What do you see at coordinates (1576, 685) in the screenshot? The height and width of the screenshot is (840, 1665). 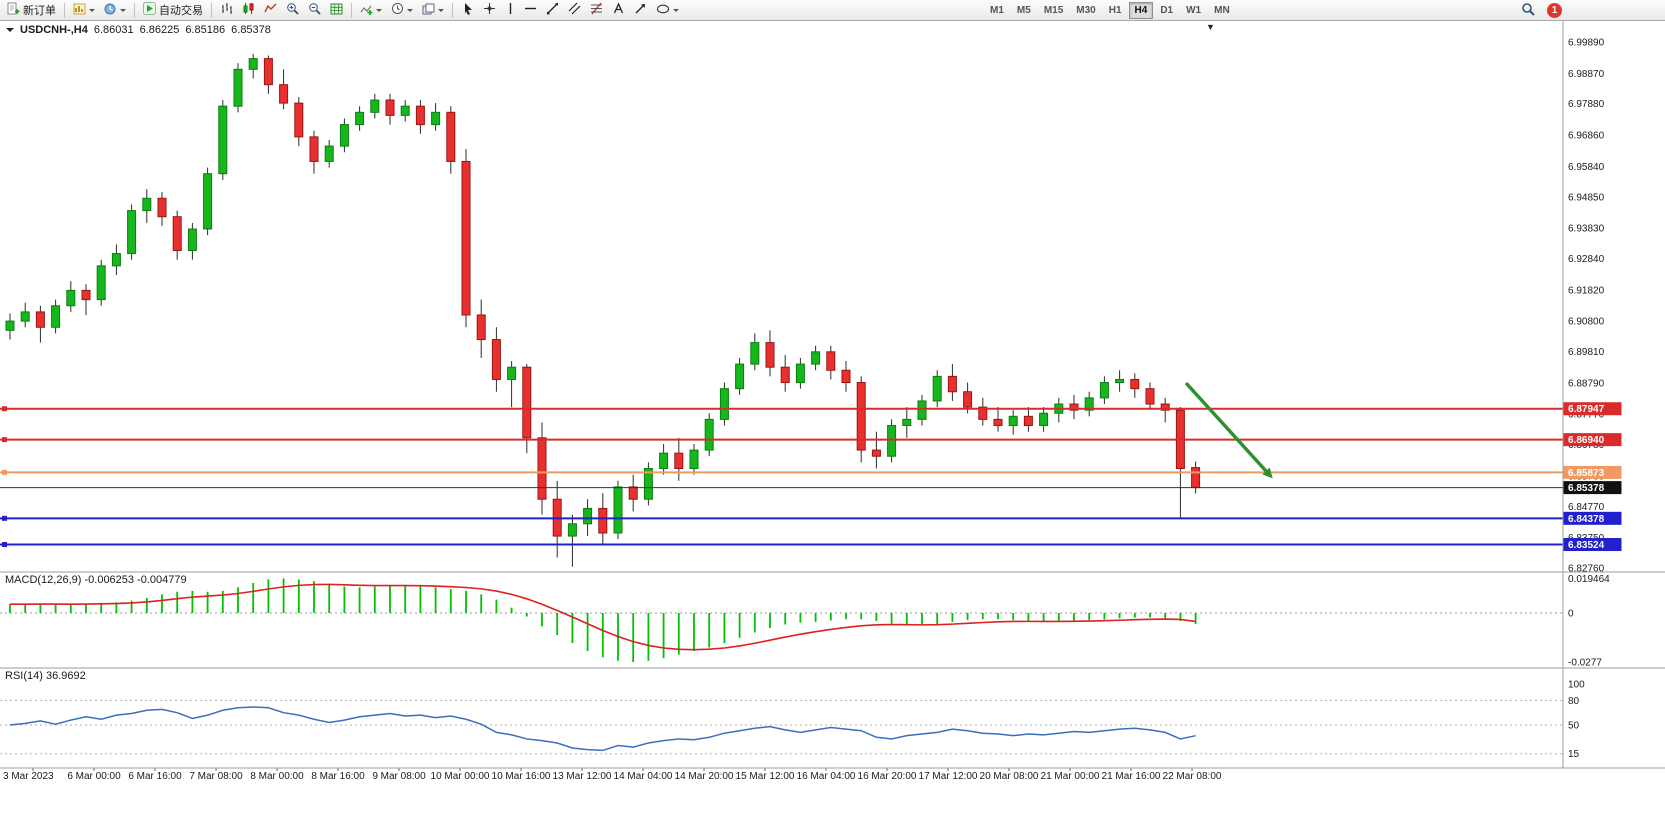 I see `svg-text: 100` at bounding box center [1576, 685].